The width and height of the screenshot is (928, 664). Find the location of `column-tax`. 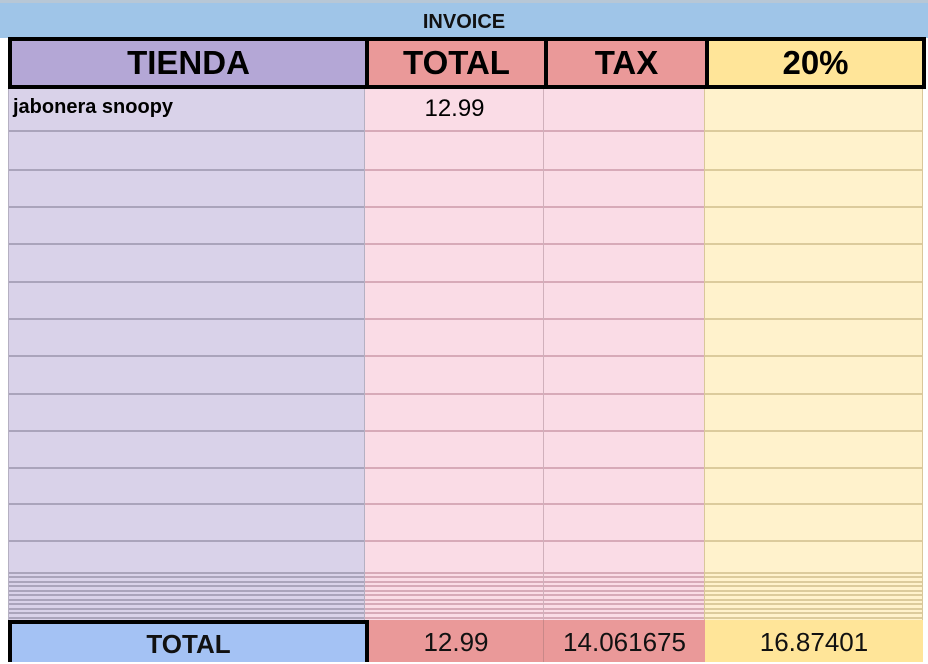

column-tax is located at coordinates (624, 354).